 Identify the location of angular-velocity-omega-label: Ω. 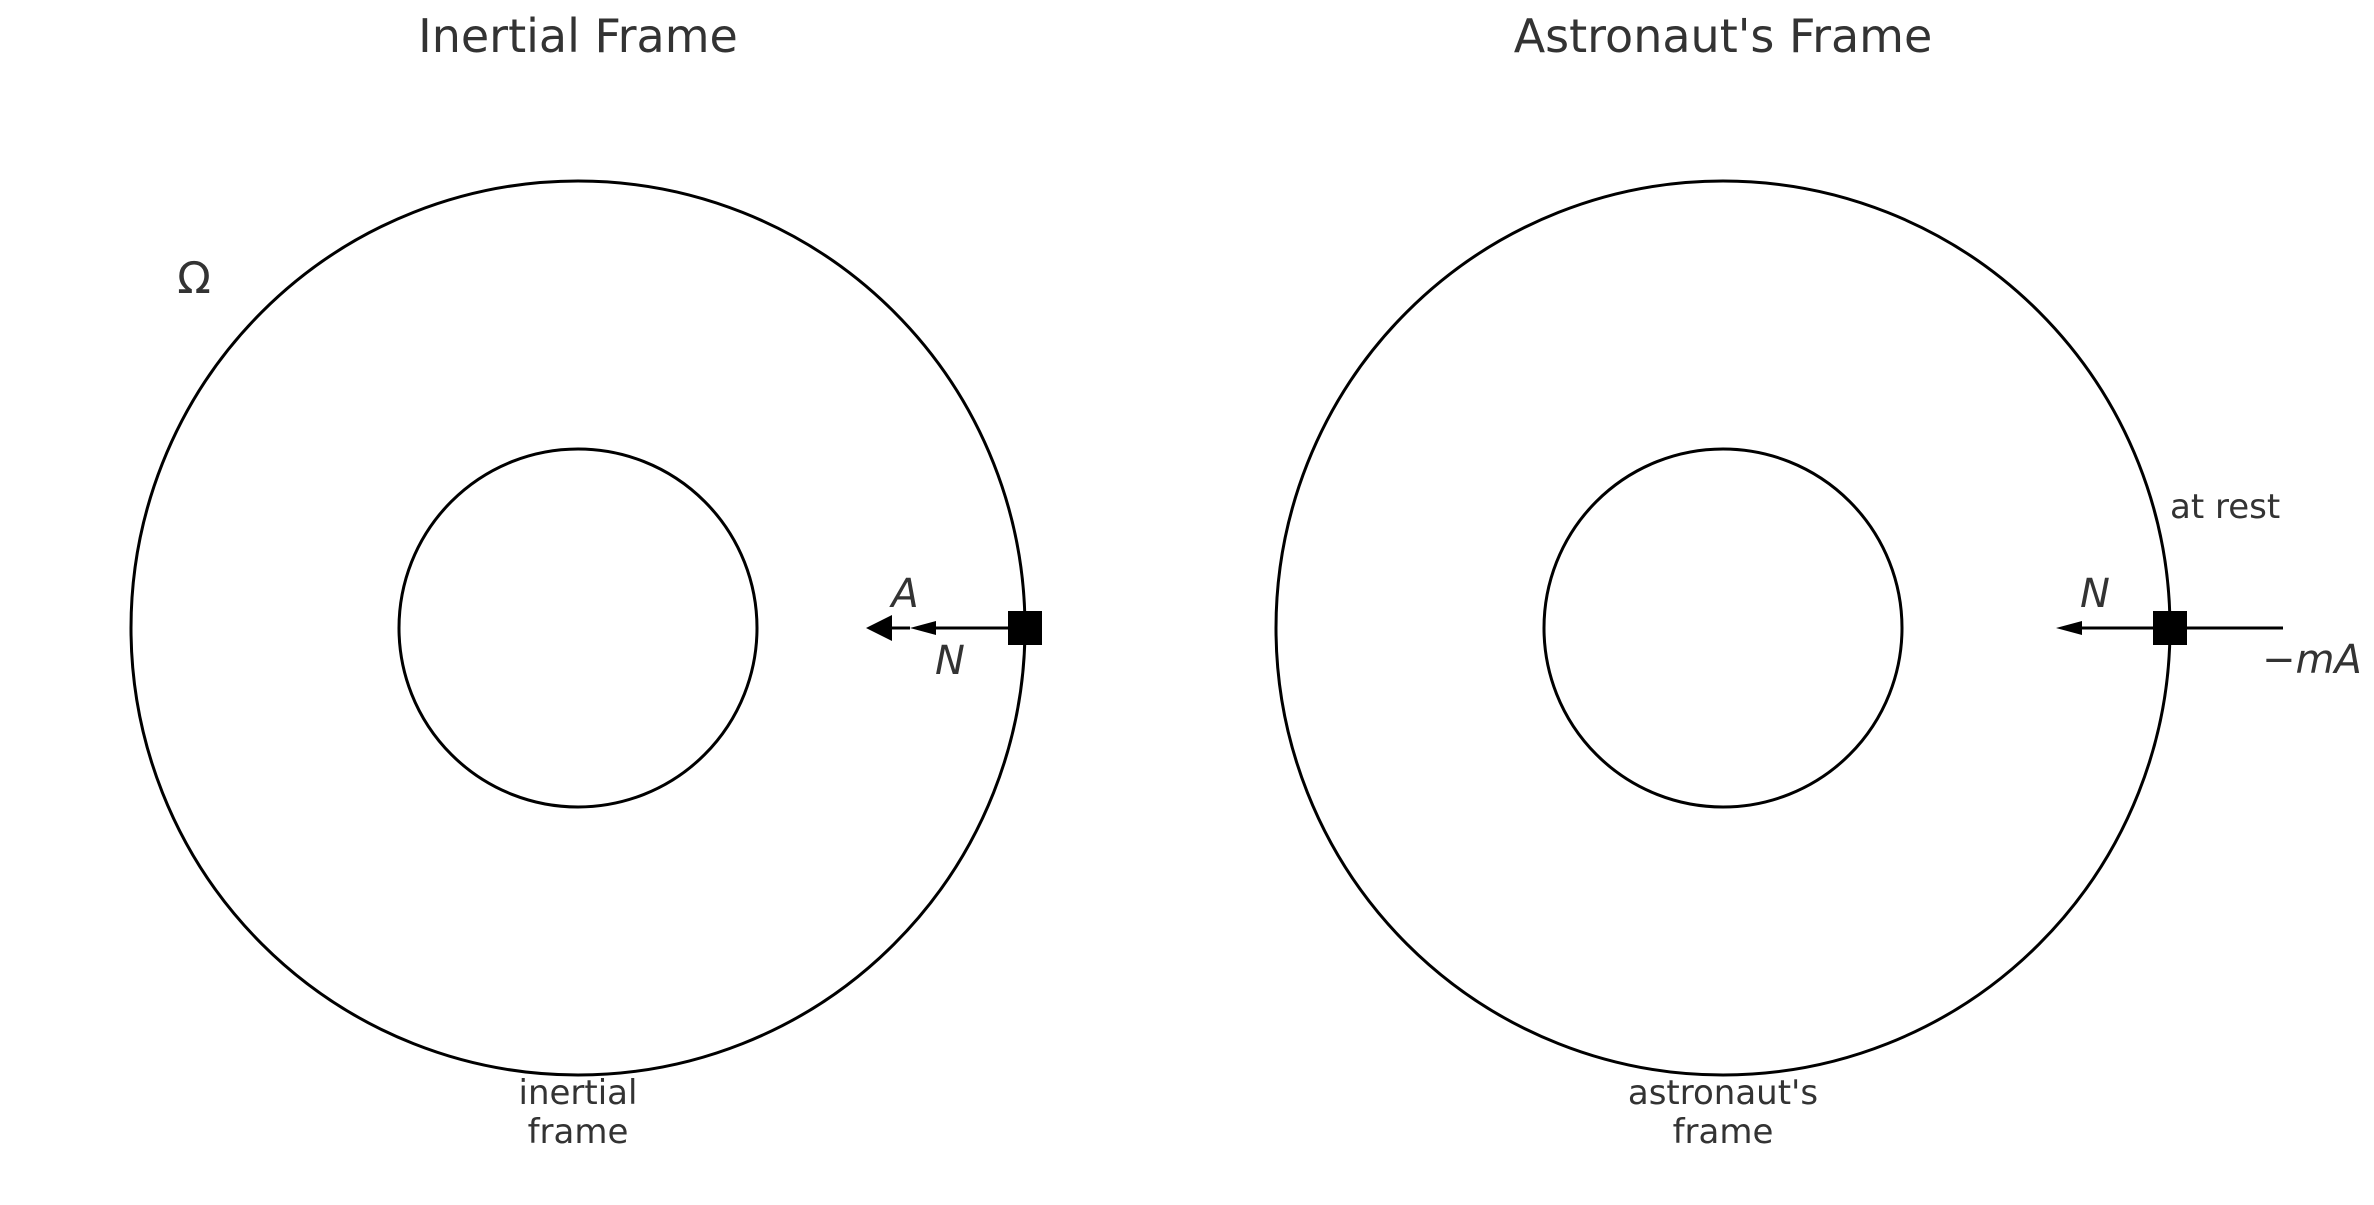
(194, 278).